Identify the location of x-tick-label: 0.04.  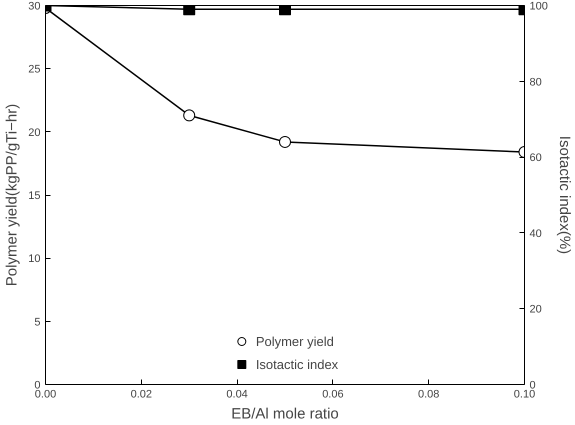
(237, 394).